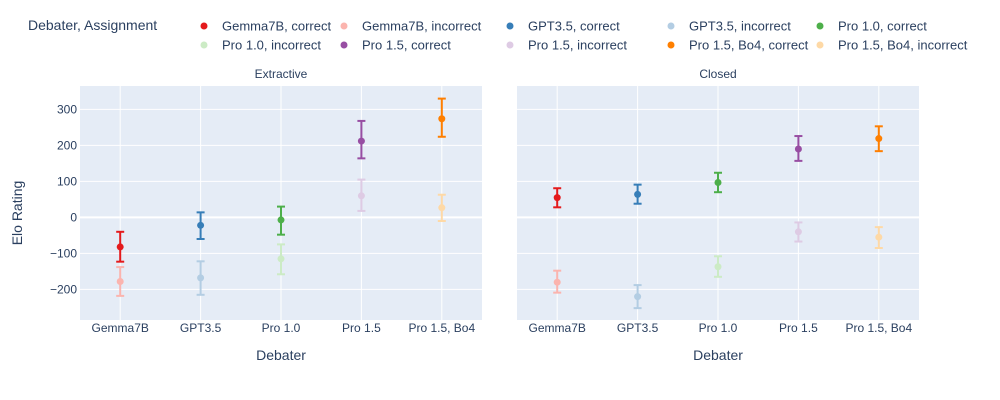 This screenshot has height=400, width=1000. I want to click on legend-label: GPT3.5, incorrect, so click(740, 26).